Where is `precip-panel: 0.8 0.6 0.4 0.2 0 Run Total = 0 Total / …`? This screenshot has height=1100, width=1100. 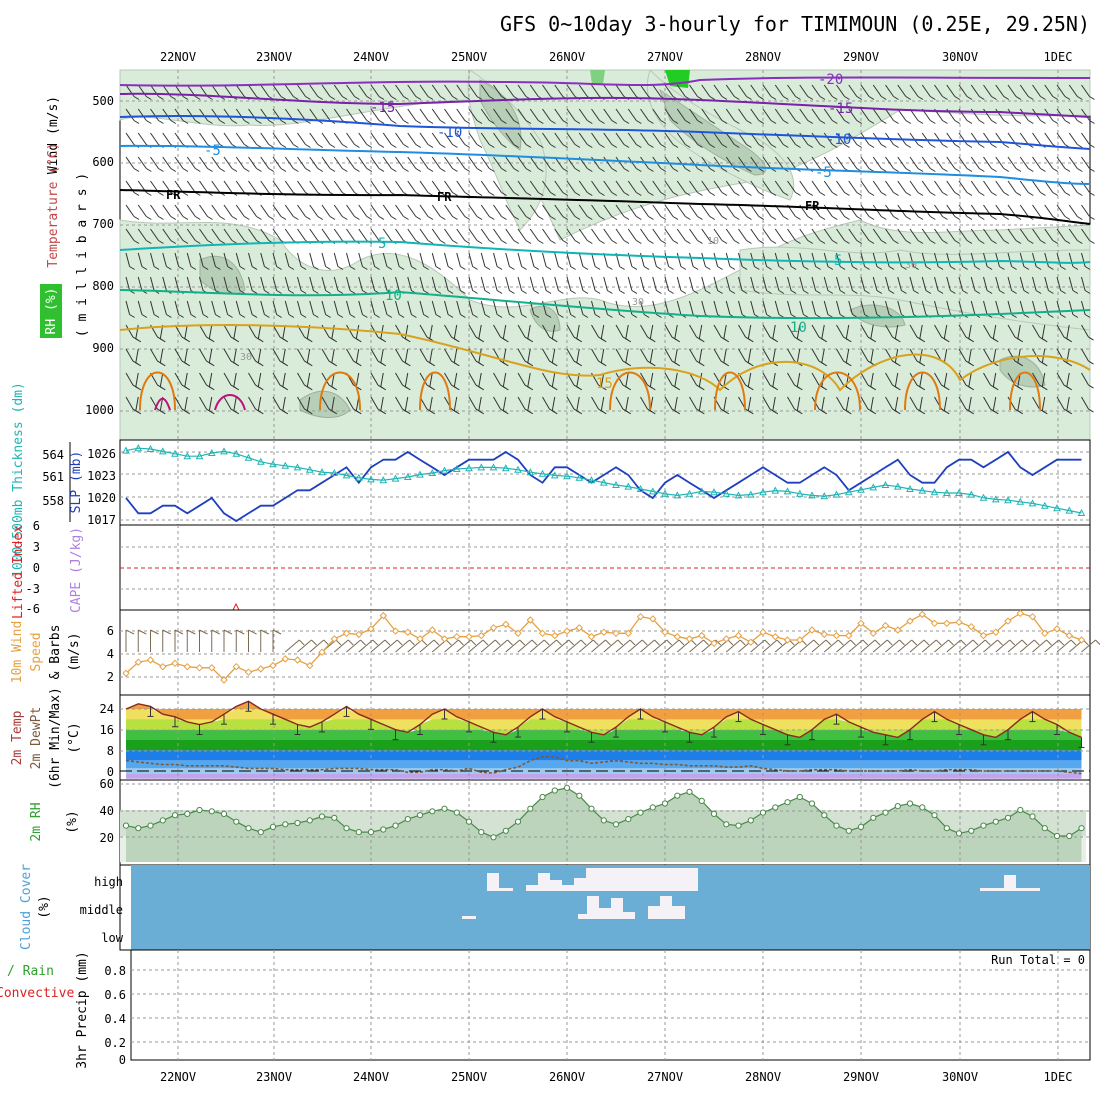
precip-panel: 0.8 0.6 0.4 0.2 0 Run Total = 0 Total / … is located at coordinates (545, 1009).